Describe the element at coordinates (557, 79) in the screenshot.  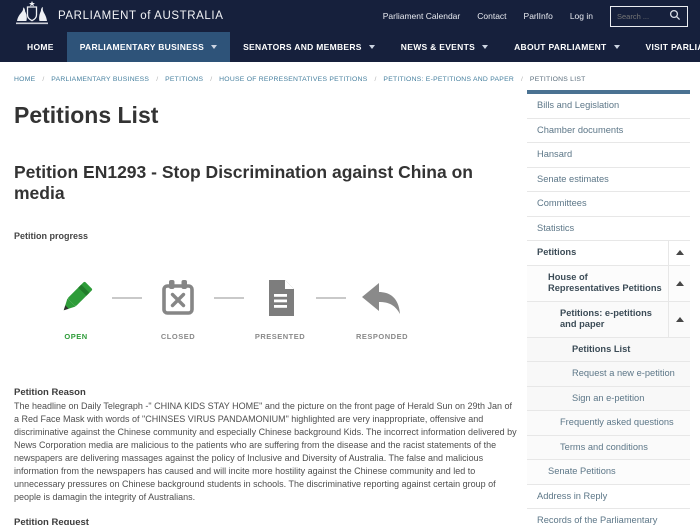
I see `breadcrumb-link: PETITIONS LIST` at that location.